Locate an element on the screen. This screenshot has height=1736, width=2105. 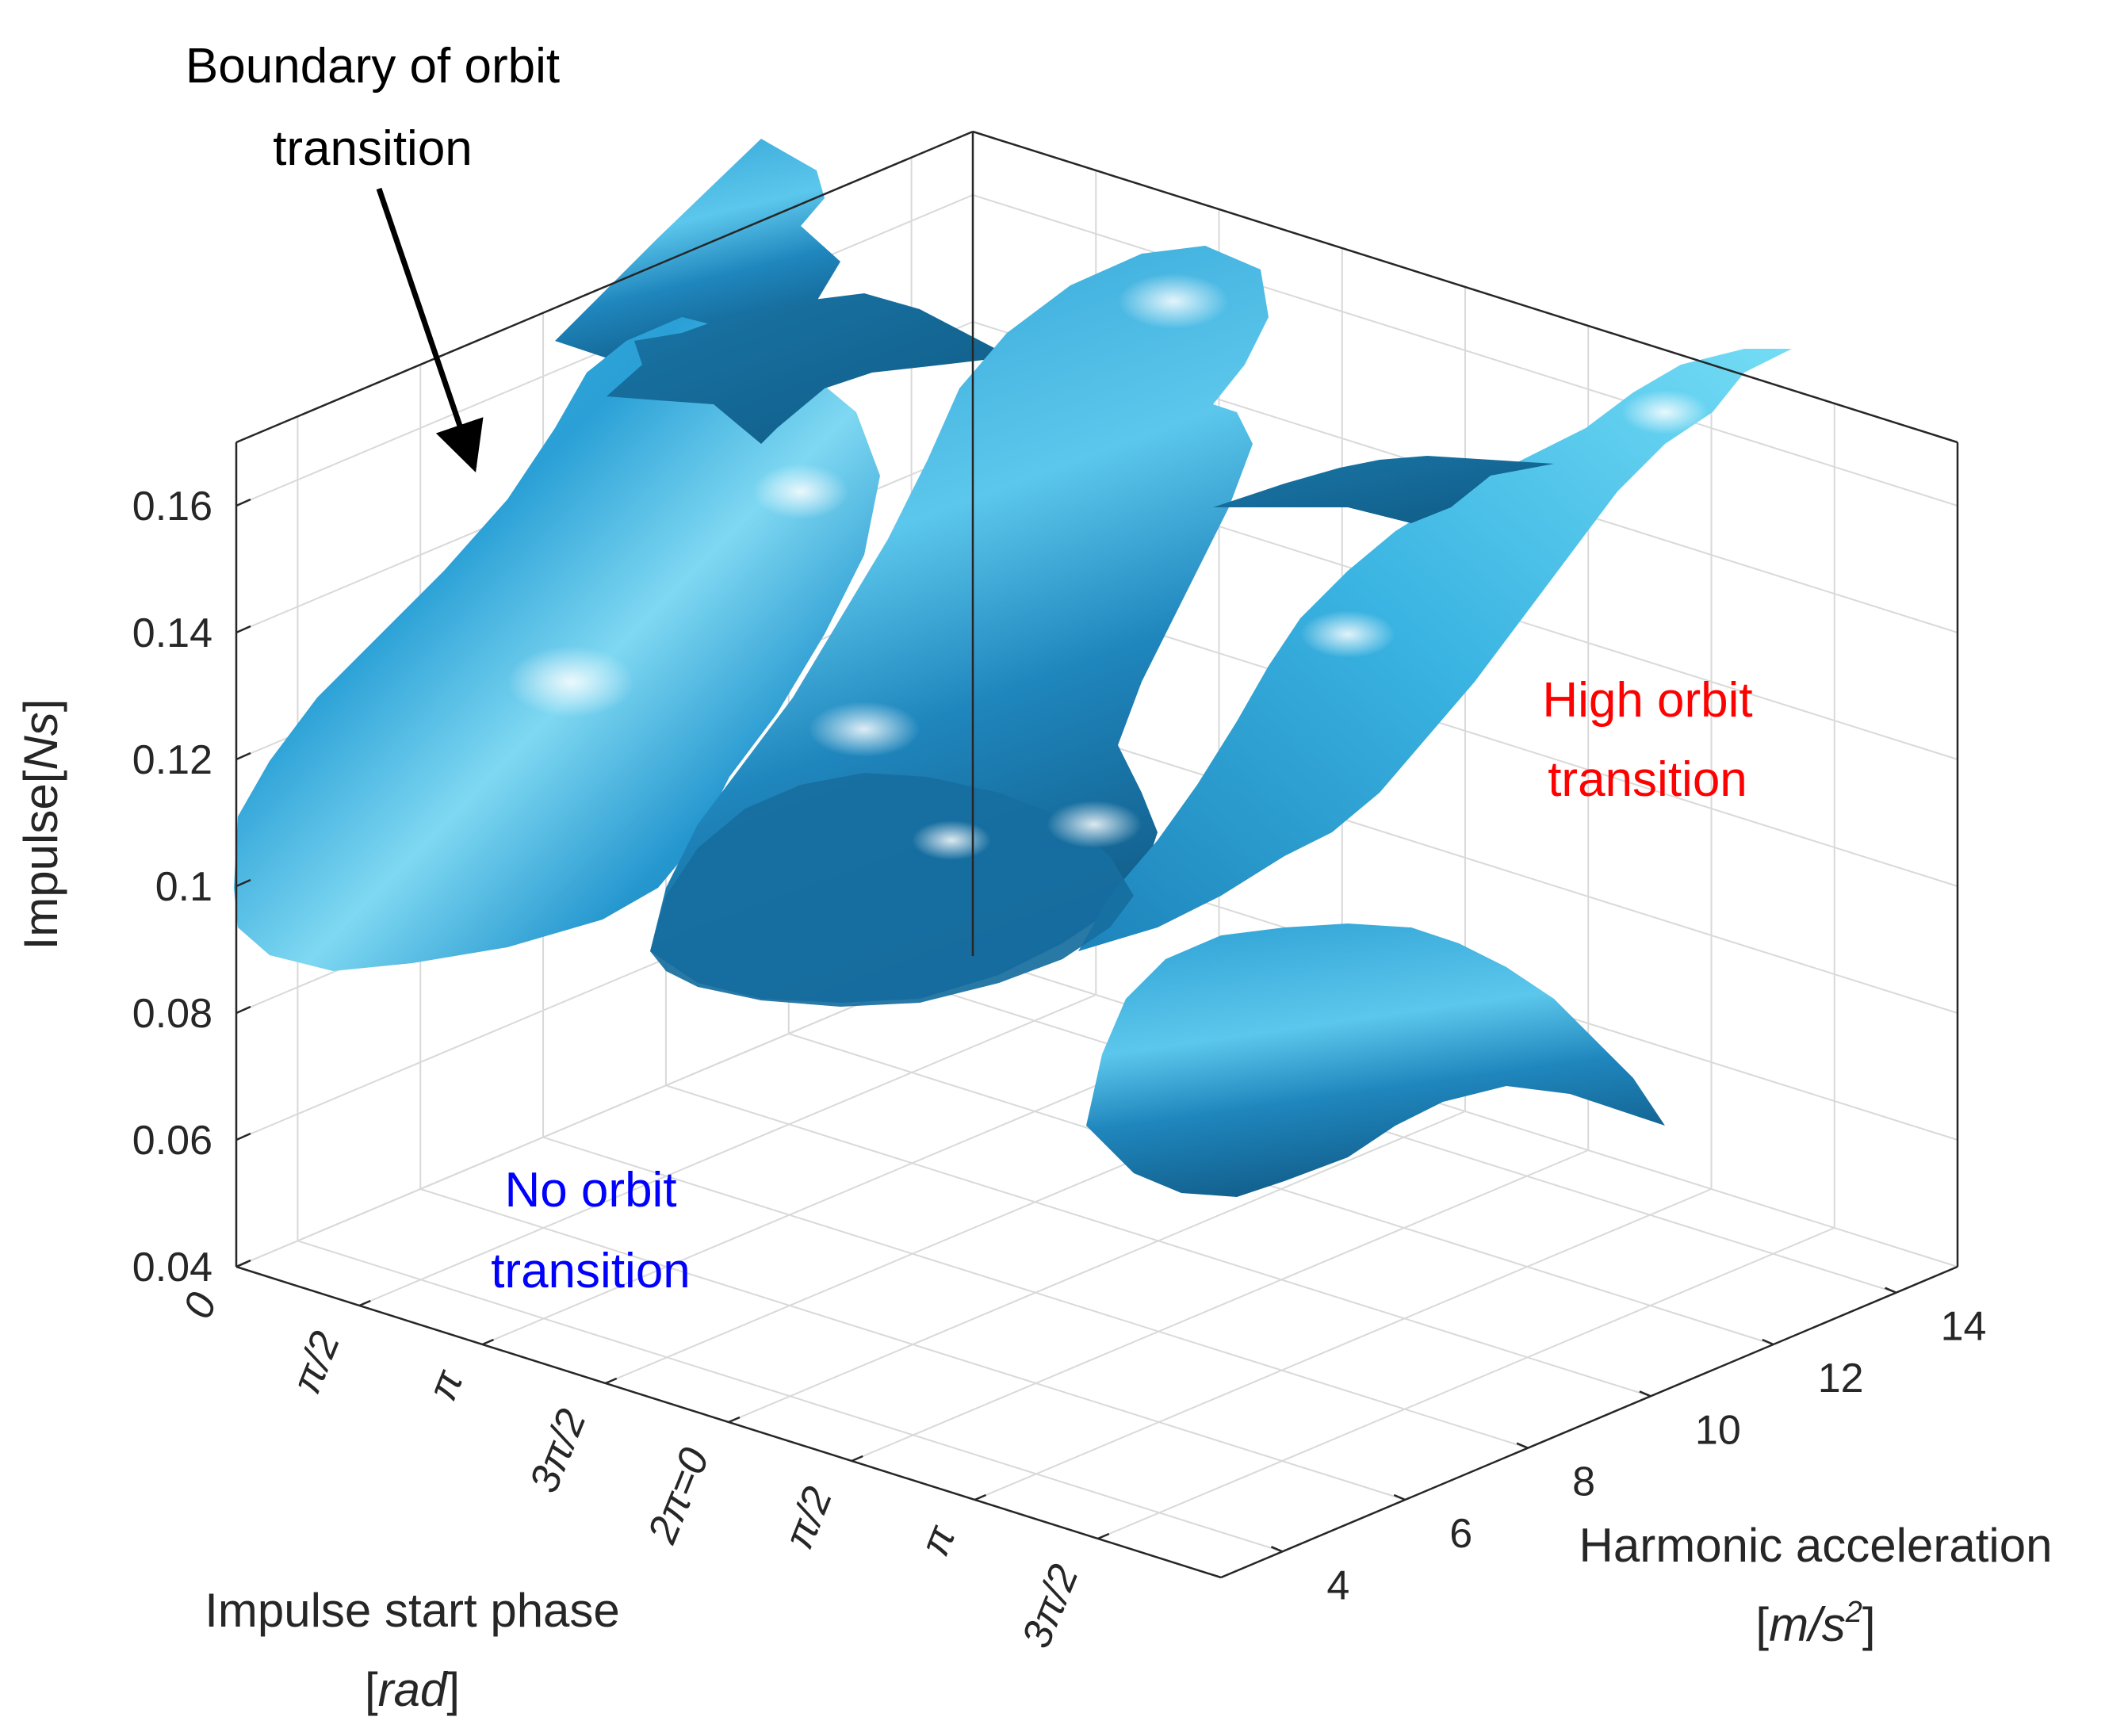
y-tick-label: 8 is located at coordinates (1583, 1482).